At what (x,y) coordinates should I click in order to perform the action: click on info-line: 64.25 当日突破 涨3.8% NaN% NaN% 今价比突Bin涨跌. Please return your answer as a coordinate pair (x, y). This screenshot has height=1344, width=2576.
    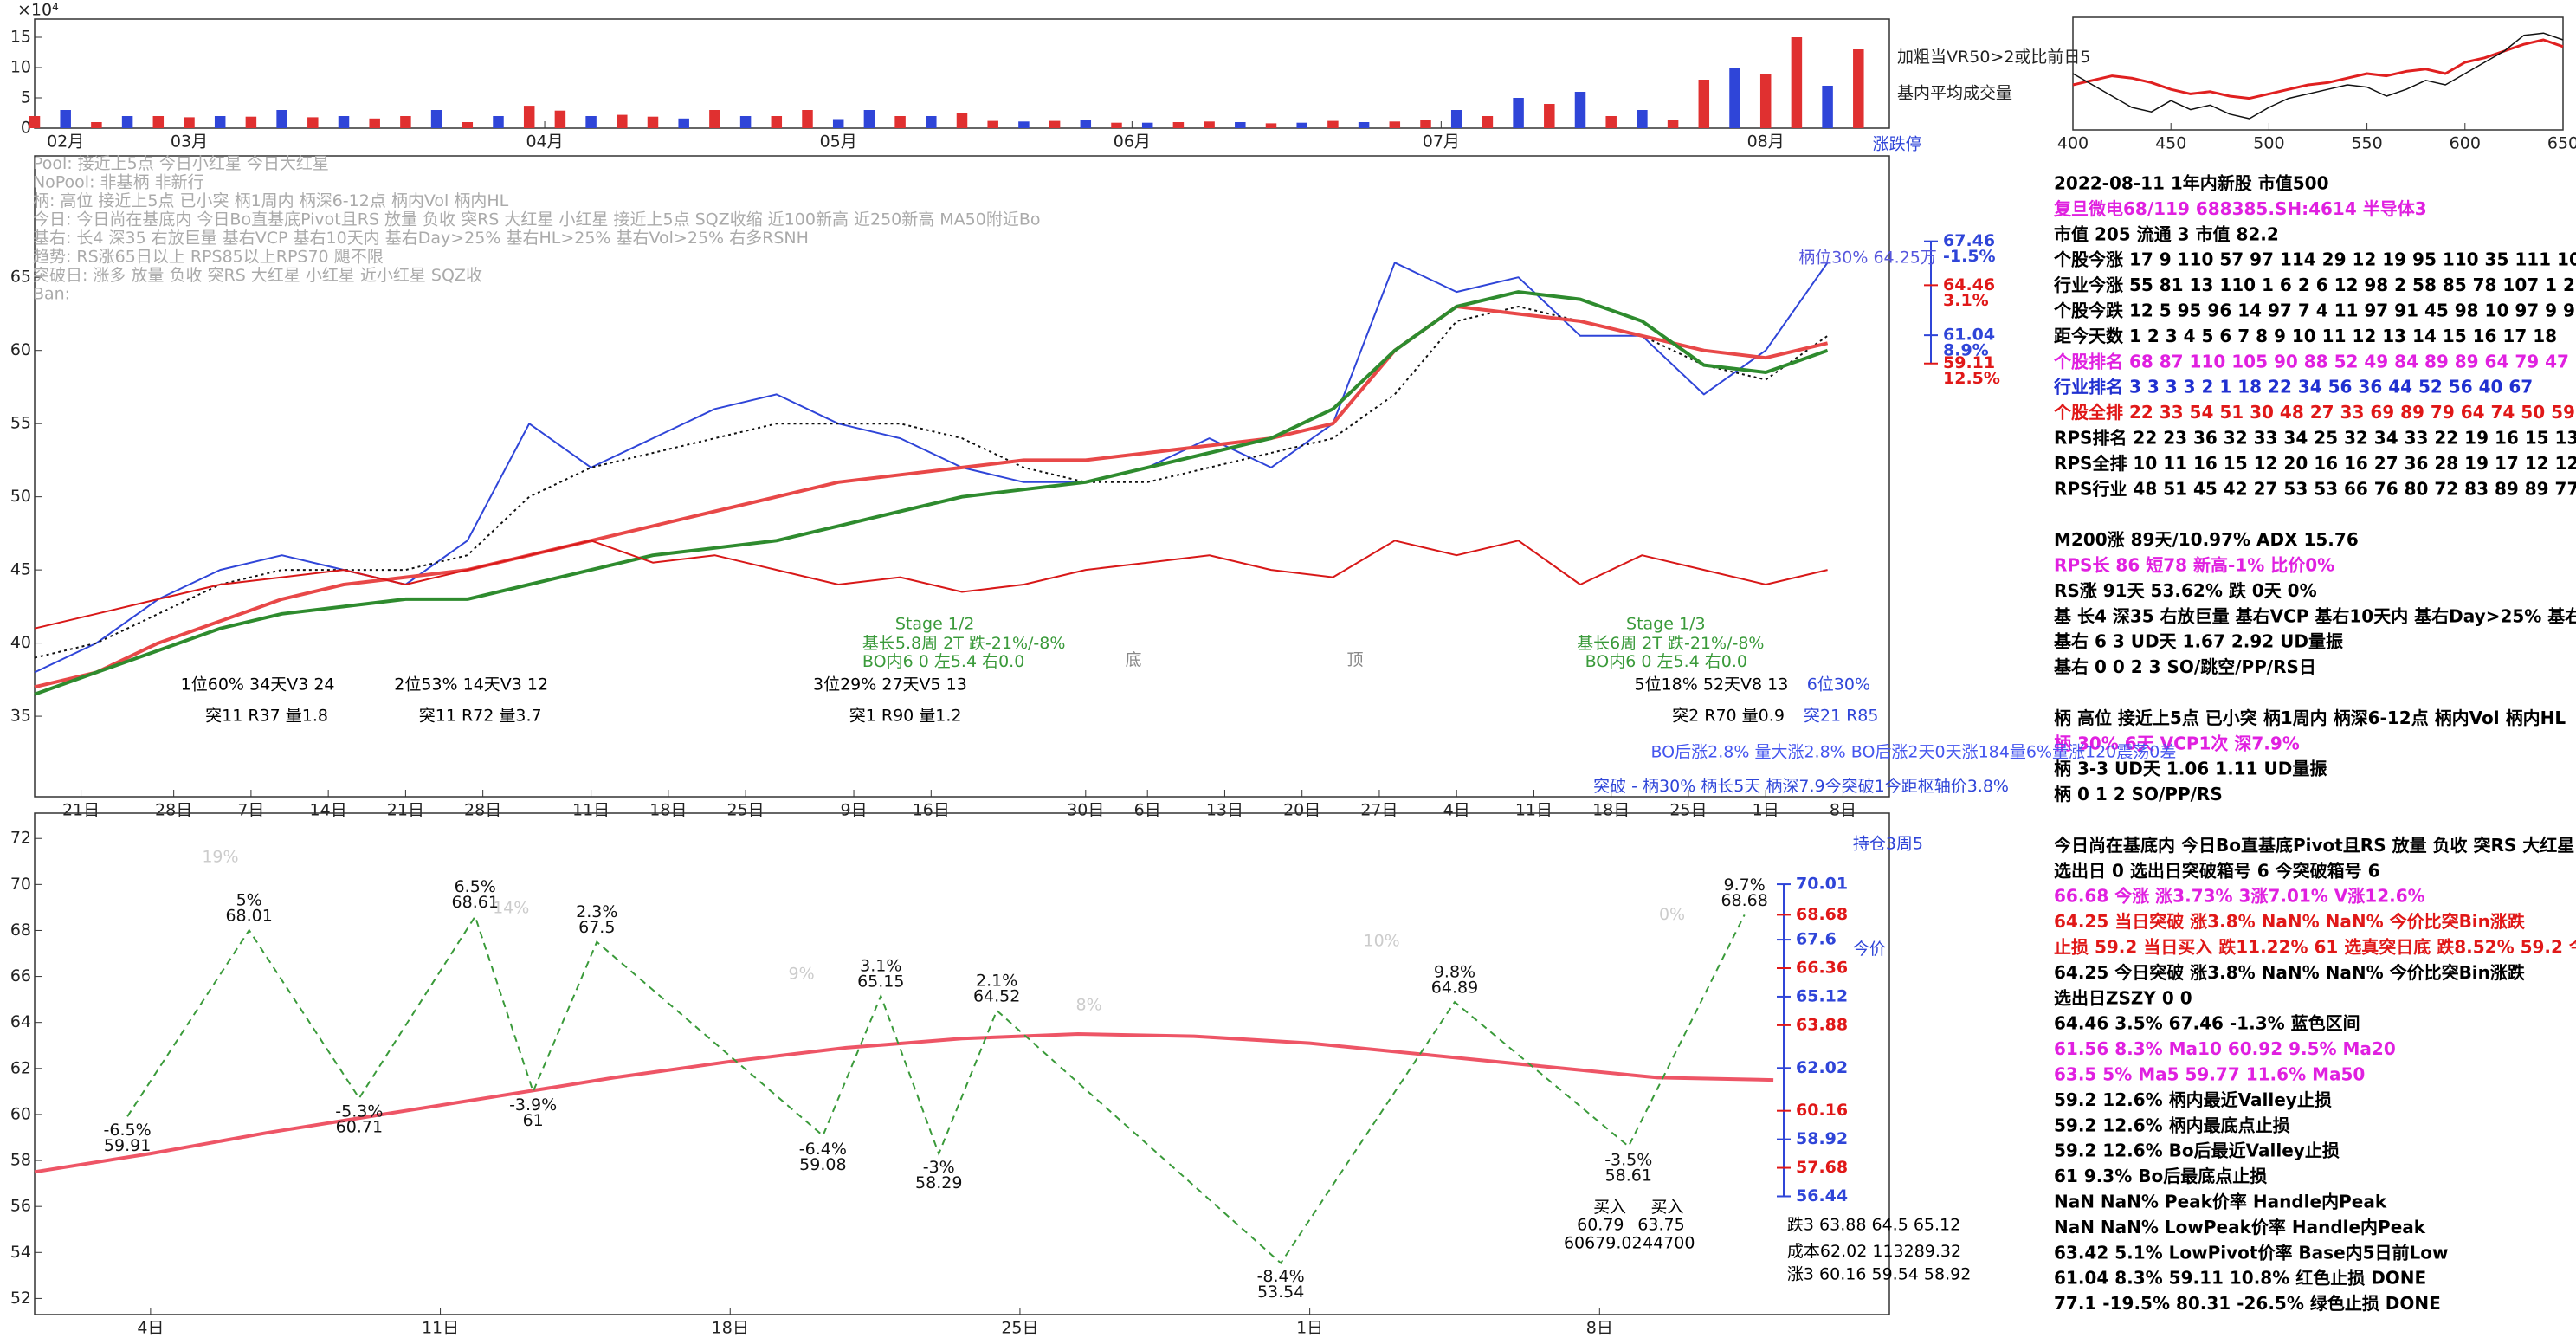
    Looking at the image, I should click on (2290, 921).